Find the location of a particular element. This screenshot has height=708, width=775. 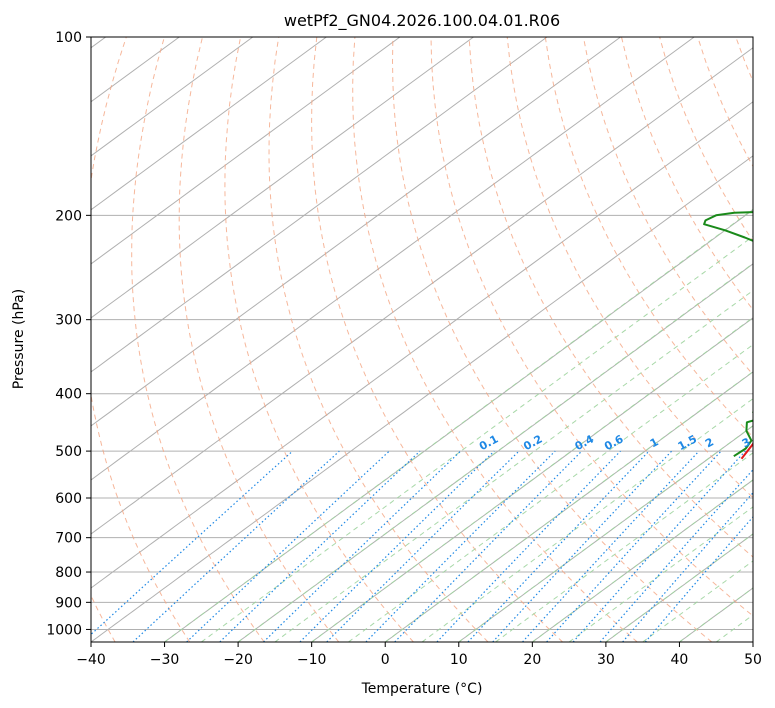

y-tick-label: 1000 is located at coordinates (64, 630).